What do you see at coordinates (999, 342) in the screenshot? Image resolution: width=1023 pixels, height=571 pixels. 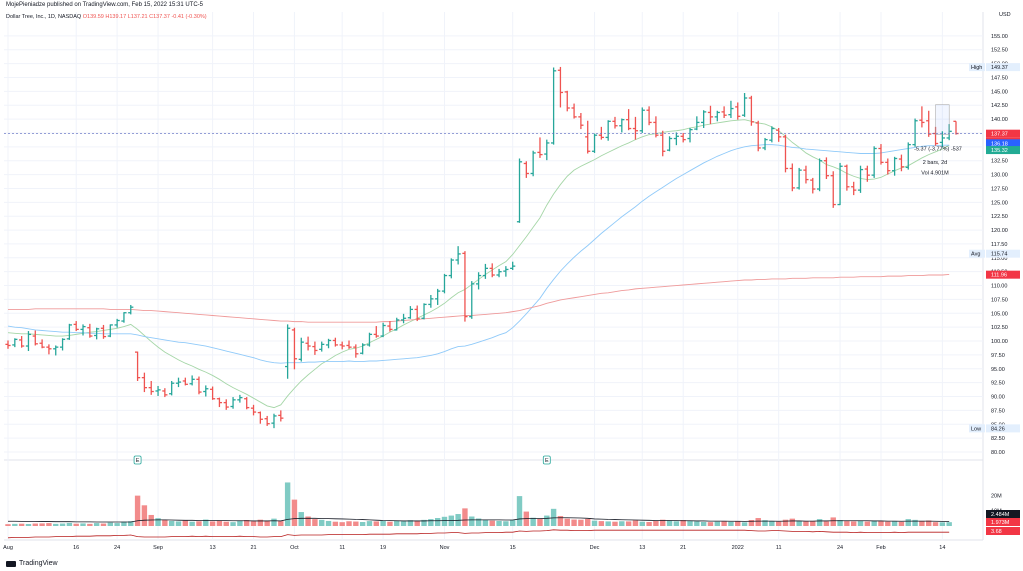 I see `price-tick-label: 100.00` at bounding box center [999, 342].